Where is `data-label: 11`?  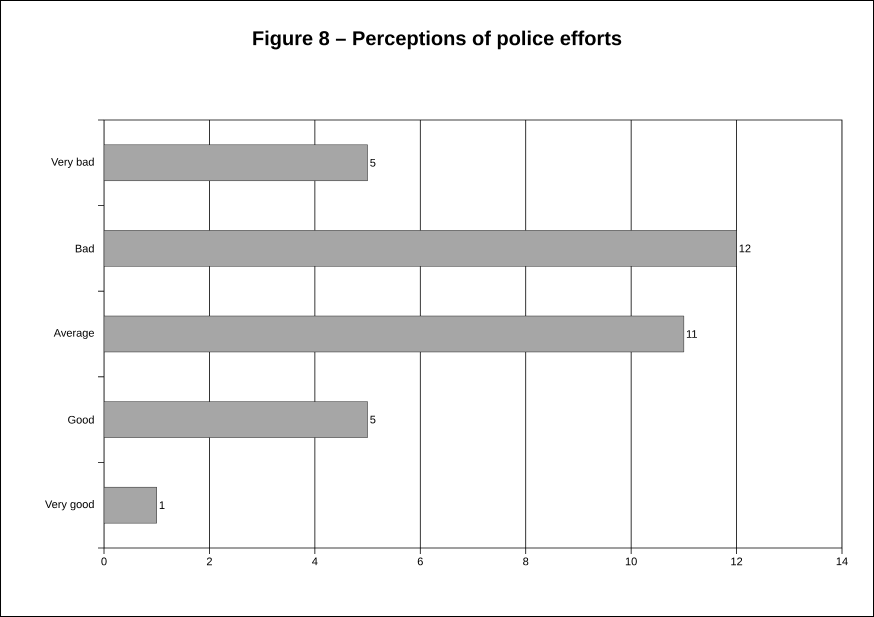
data-label: 11 is located at coordinates (691, 334).